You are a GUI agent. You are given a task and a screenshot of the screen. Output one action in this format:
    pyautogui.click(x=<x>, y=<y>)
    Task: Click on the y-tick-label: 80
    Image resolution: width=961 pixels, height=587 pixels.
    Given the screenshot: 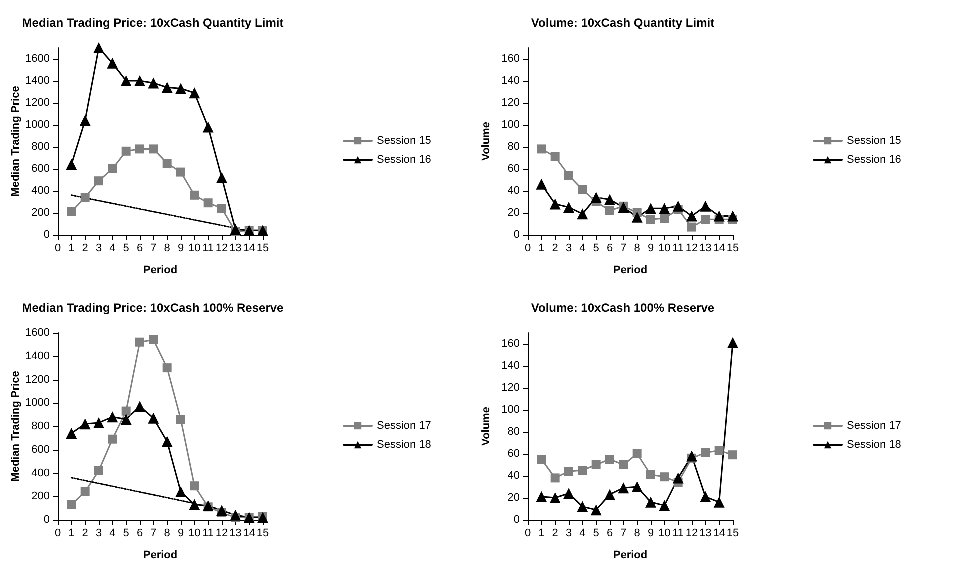 What is the action you would take?
    pyautogui.click(x=514, y=147)
    